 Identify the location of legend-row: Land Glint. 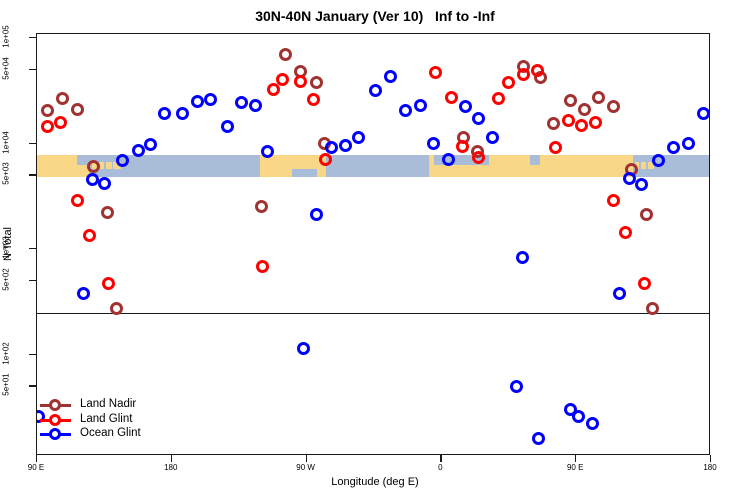
(105, 420).